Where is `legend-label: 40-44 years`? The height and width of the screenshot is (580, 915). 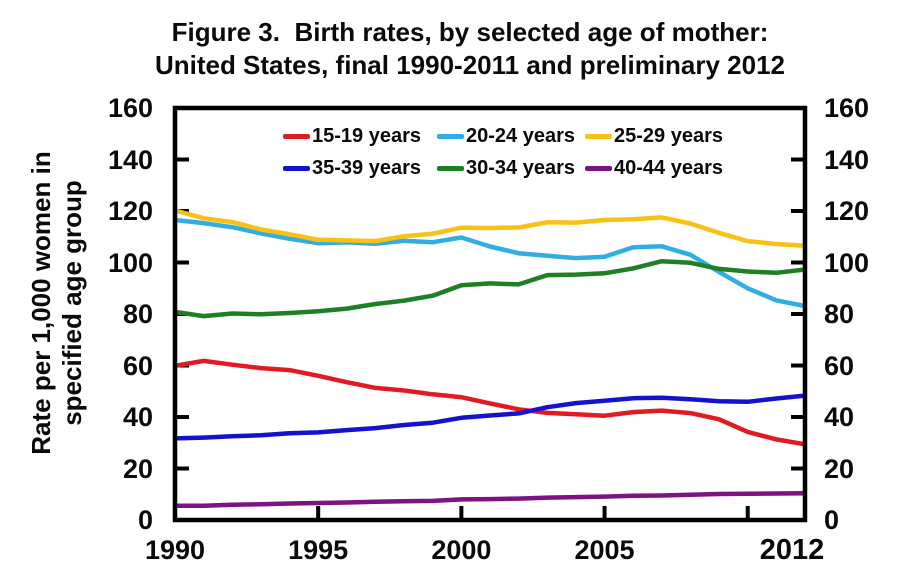
legend-label: 40-44 years is located at coordinates (668, 167).